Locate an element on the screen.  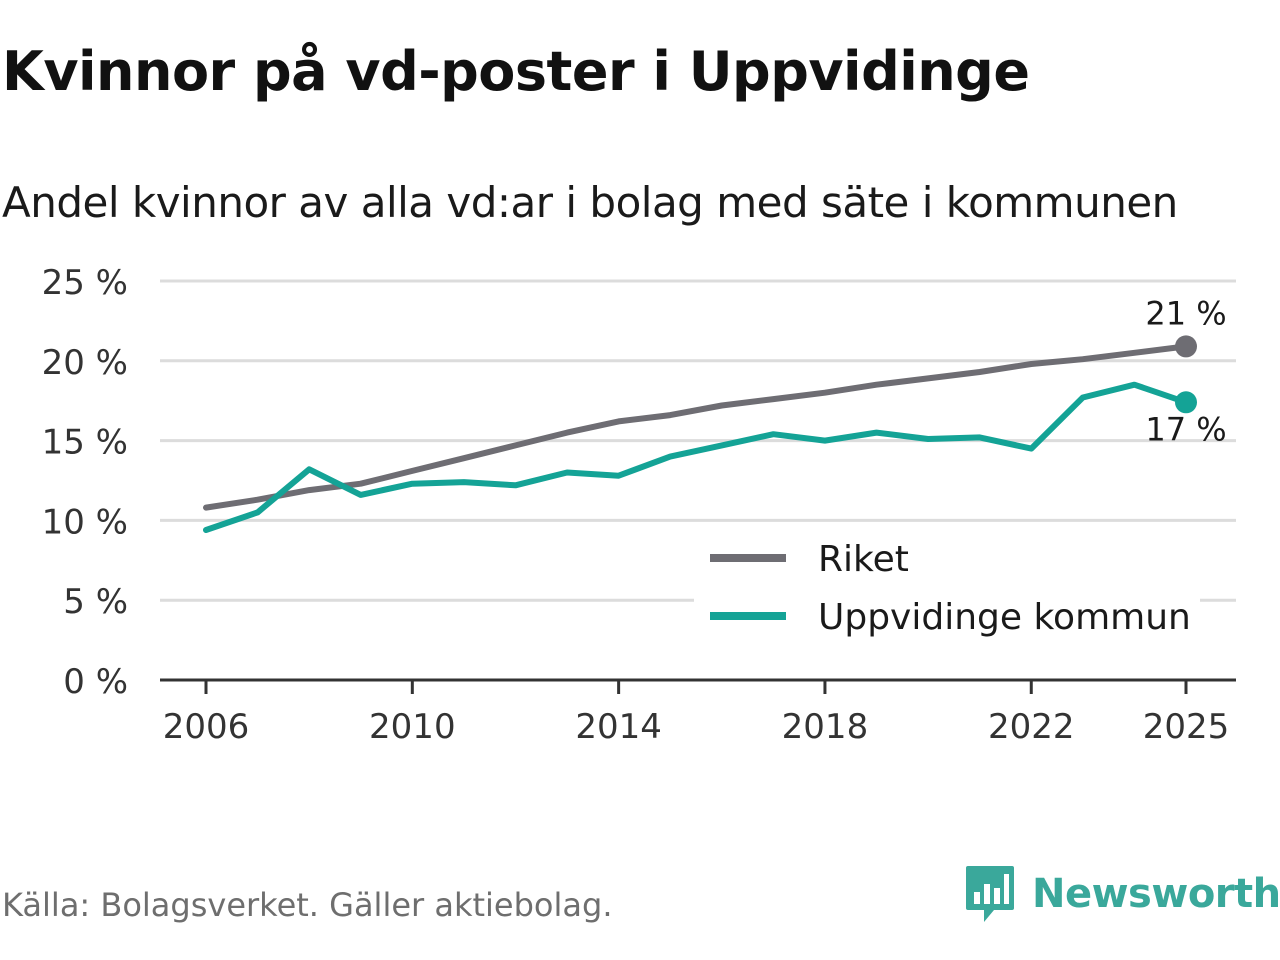
y-tick-label: 10 % is located at coordinates (85, 522).